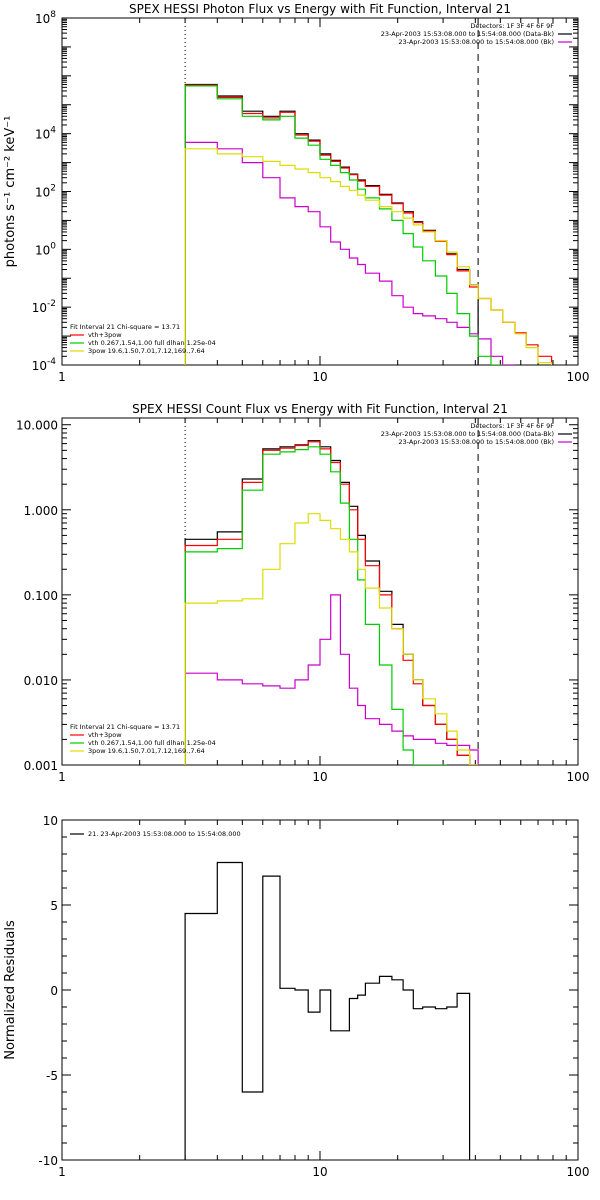 This screenshot has height=1200, width=600. I want to click on y-tick-label: 10.000, so click(37, 426).